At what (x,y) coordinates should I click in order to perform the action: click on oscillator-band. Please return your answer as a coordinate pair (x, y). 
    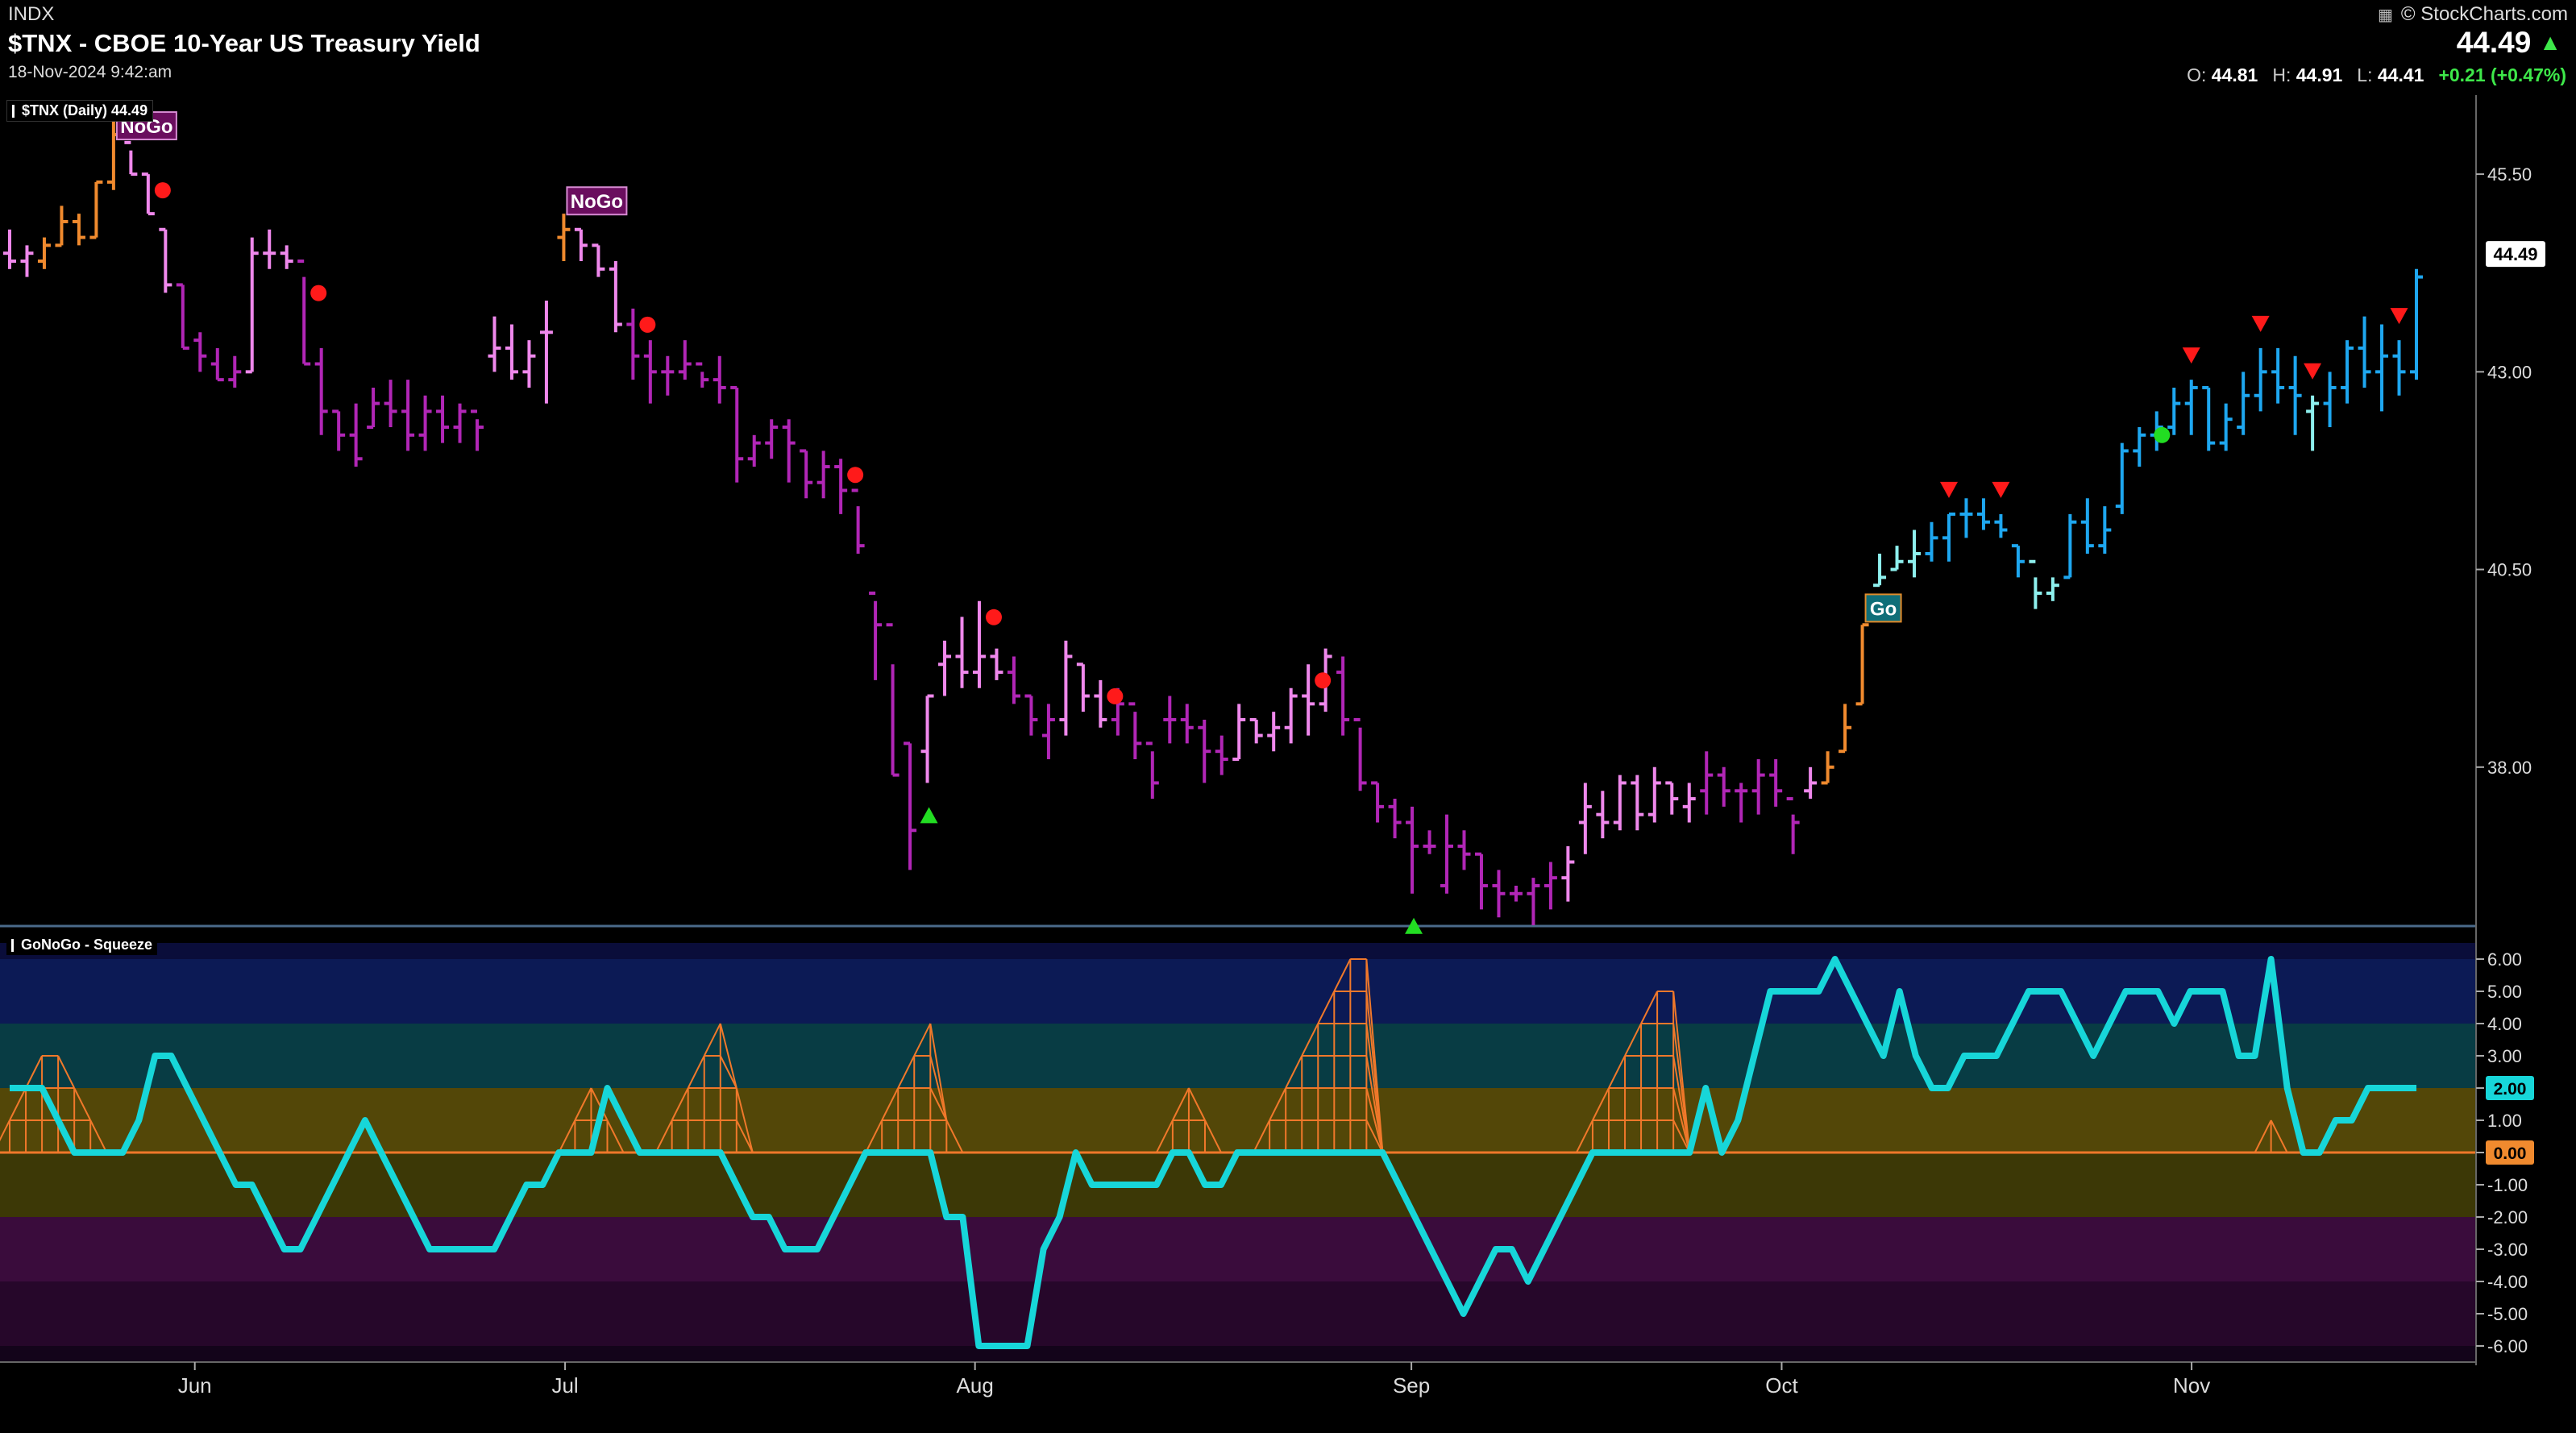
    Looking at the image, I should click on (1238, 951).